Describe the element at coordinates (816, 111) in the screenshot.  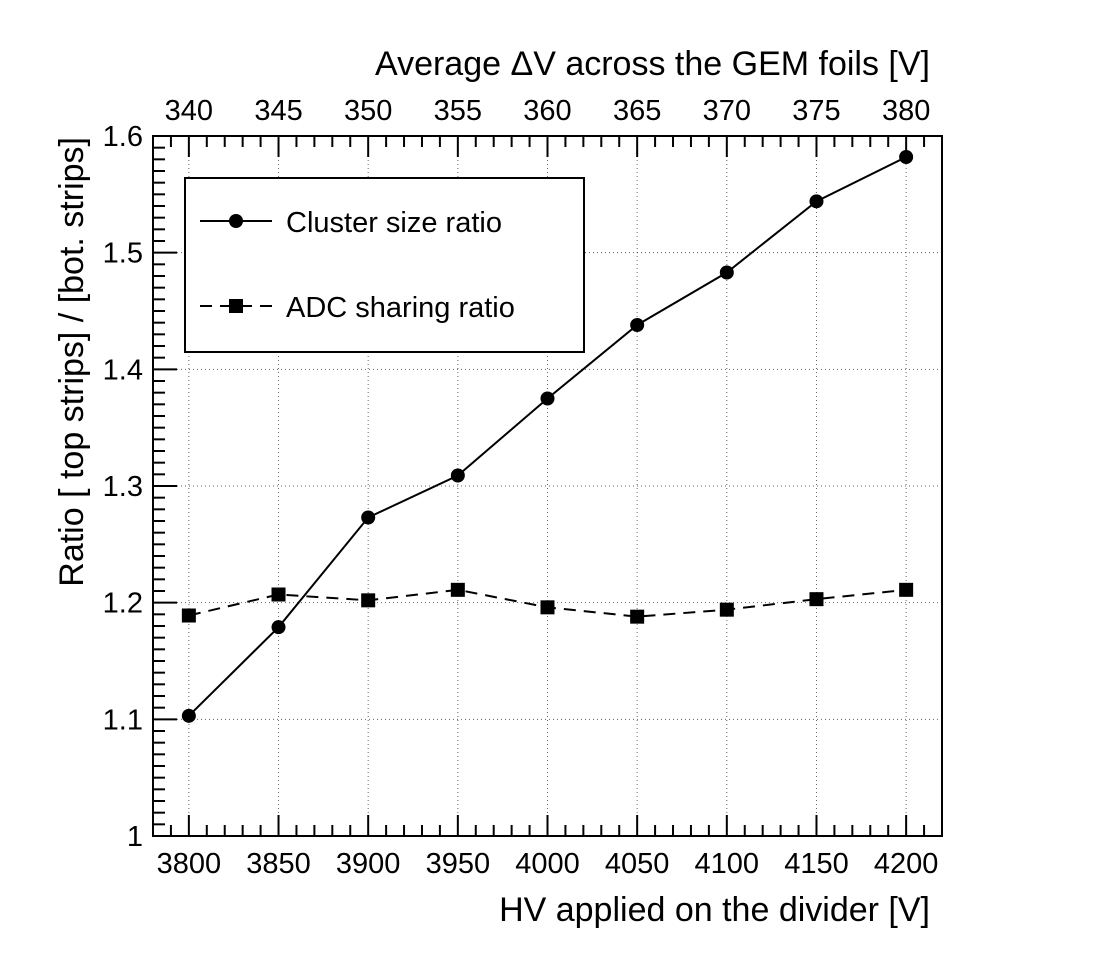
I see `top-tick-label: 375` at that location.